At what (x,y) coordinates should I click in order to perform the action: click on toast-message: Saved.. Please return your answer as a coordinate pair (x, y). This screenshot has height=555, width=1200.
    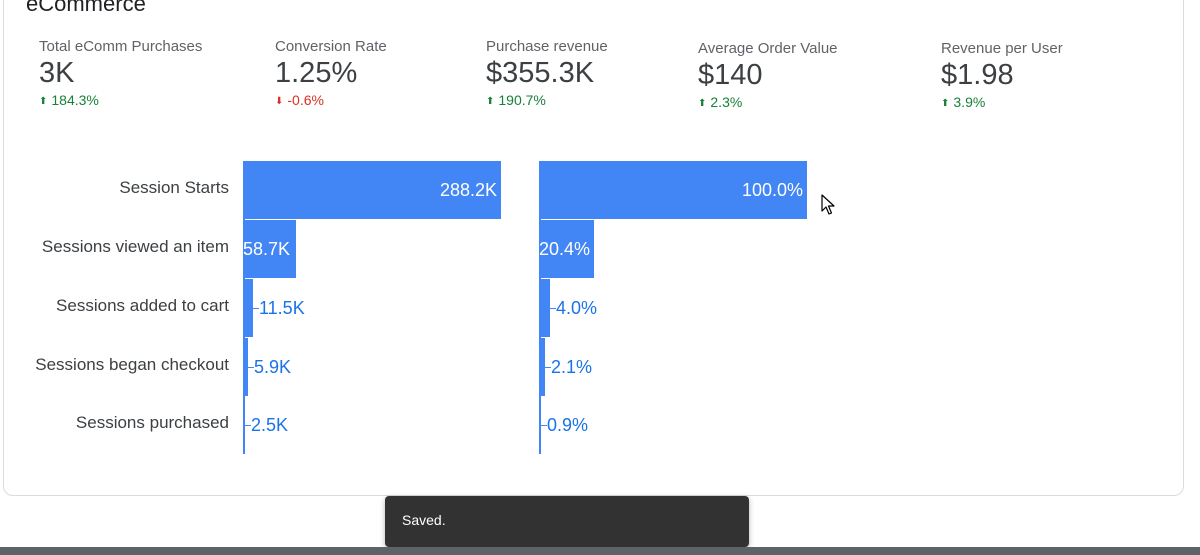
    Looking at the image, I should click on (424, 520).